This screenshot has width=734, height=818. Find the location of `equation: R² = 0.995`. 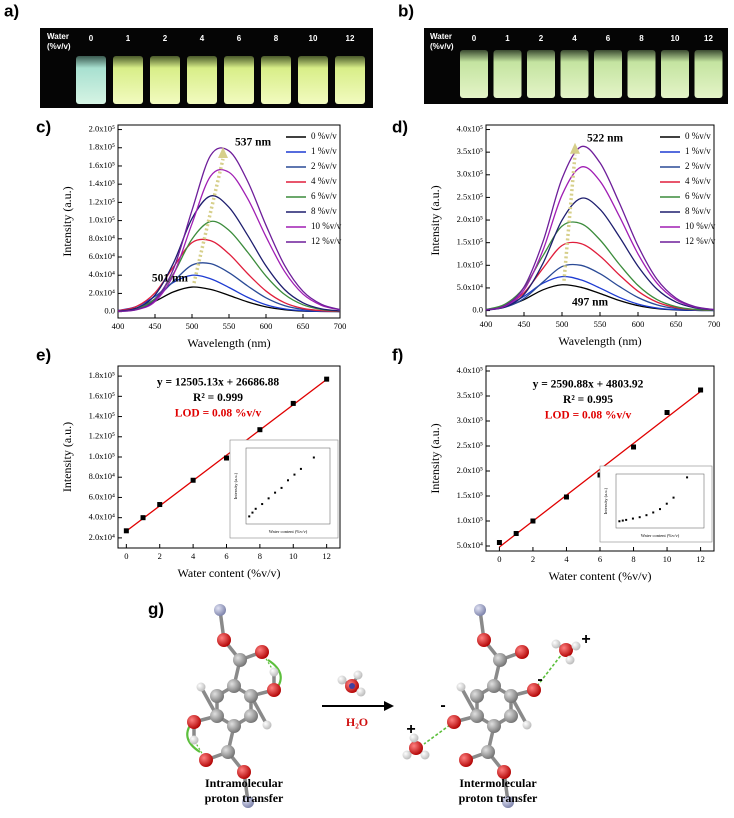

equation: R² = 0.995 is located at coordinates (588, 400).